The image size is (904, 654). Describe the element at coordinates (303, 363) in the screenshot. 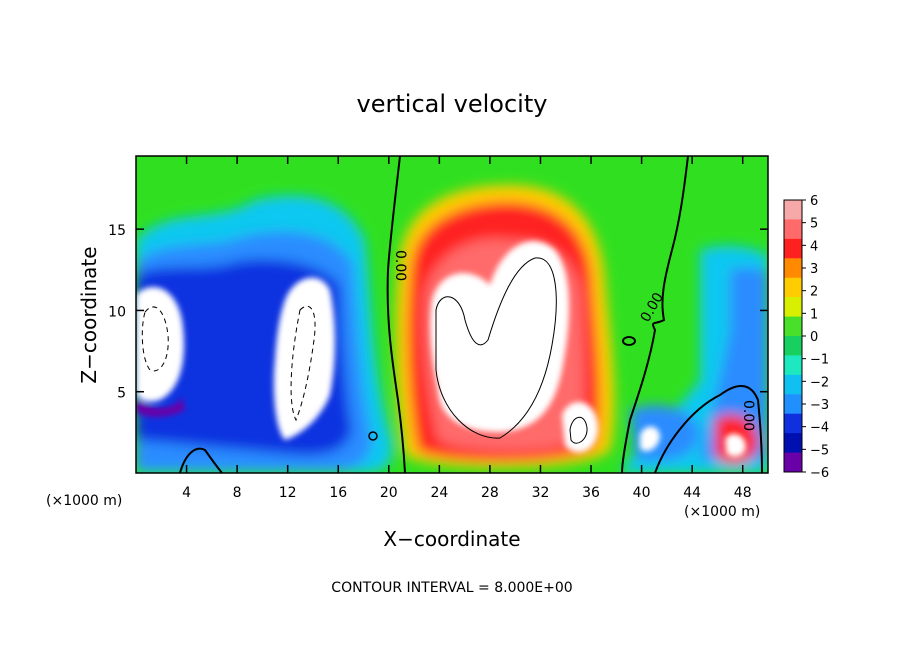

I see `negative-contour-mid` at that location.